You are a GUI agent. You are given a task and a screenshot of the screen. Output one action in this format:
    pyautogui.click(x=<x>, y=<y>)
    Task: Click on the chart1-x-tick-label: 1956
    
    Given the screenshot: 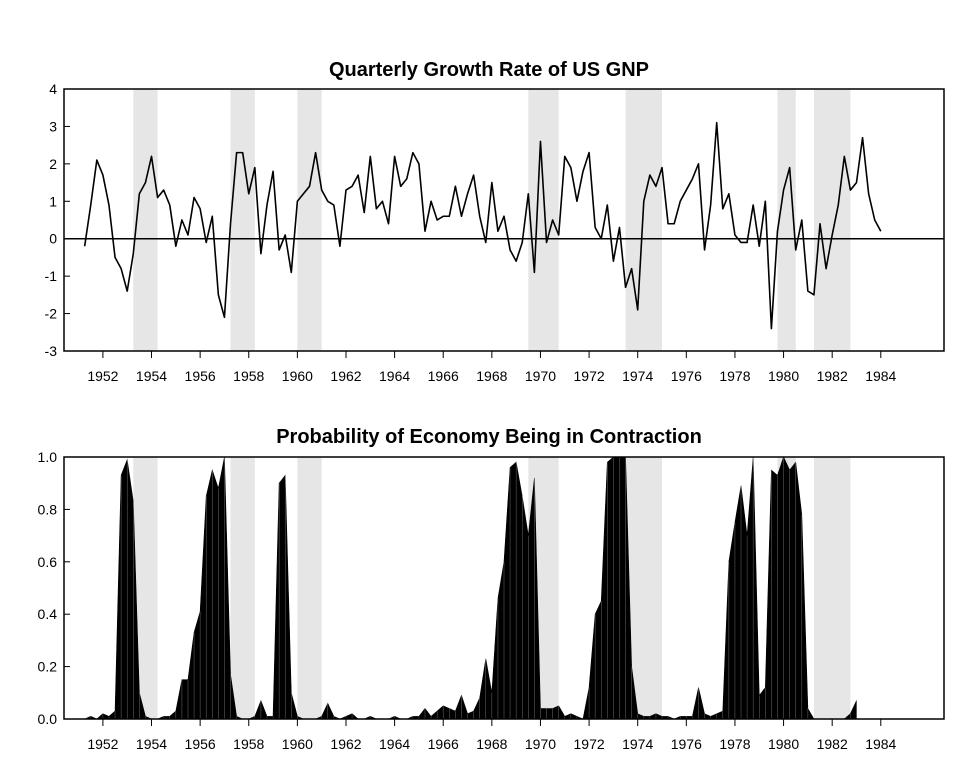 What is the action you would take?
    pyautogui.click(x=200, y=376)
    